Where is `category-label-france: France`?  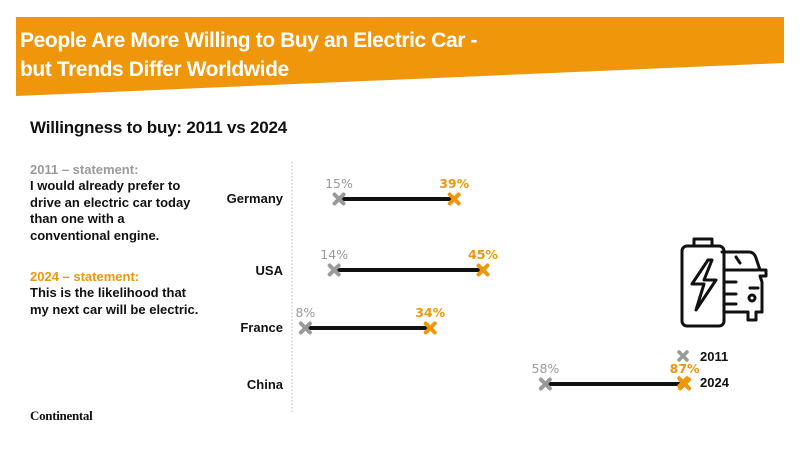 category-label-france: France is located at coordinates (261, 327).